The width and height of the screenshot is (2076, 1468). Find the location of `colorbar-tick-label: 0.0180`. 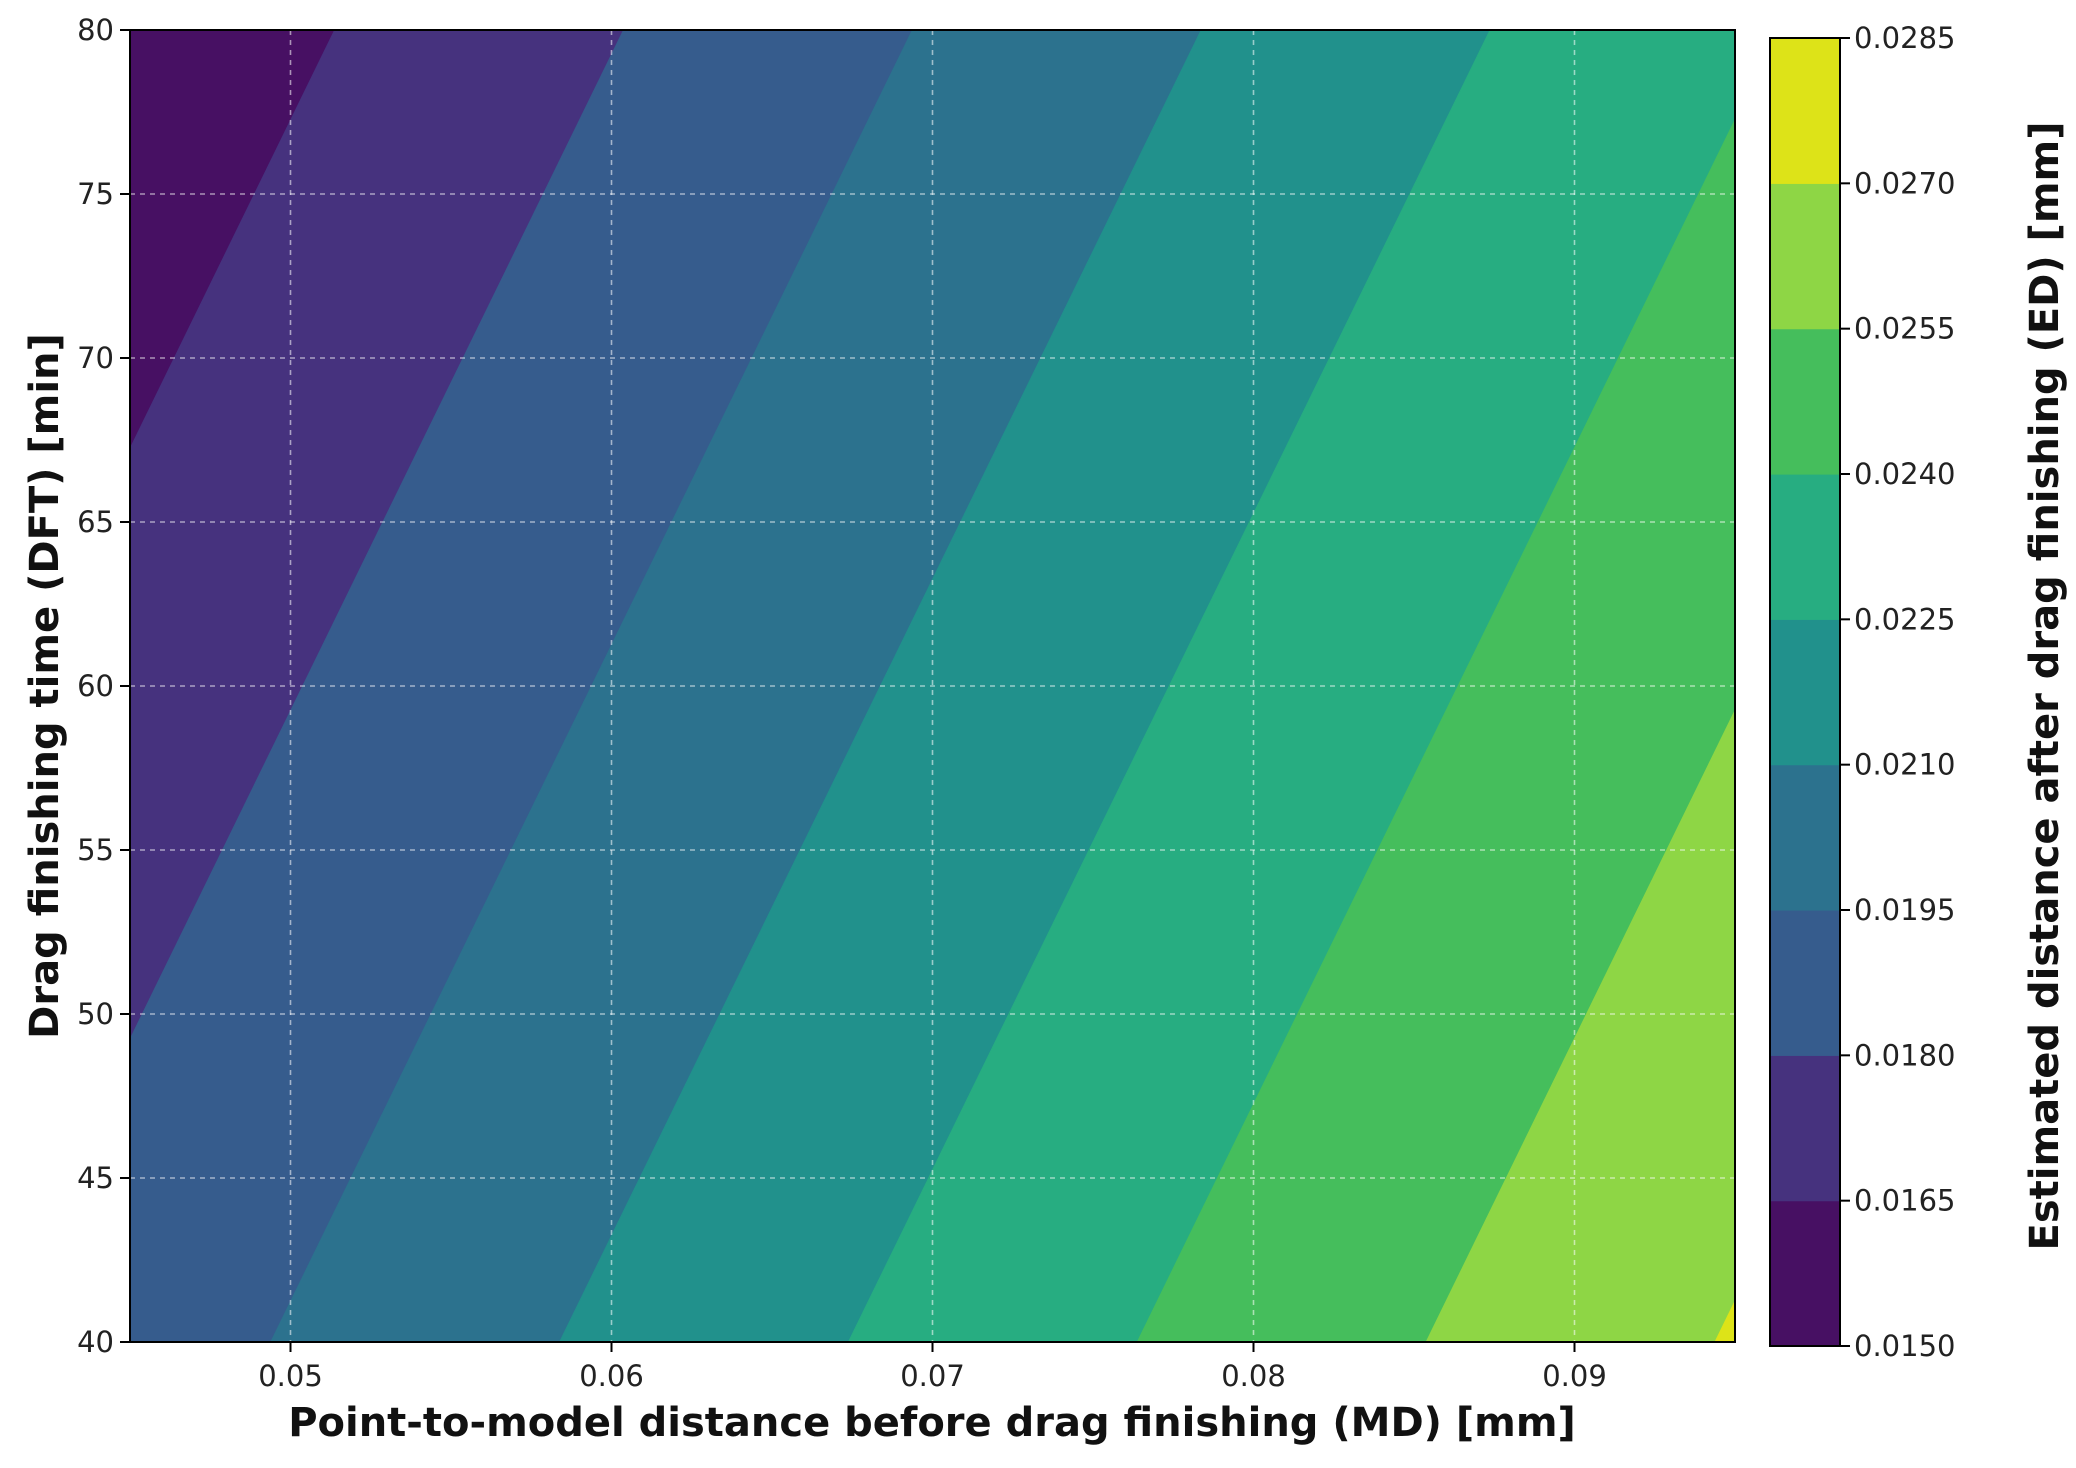

colorbar-tick-label: 0.0180 is located at coordinates (1904, 1055).